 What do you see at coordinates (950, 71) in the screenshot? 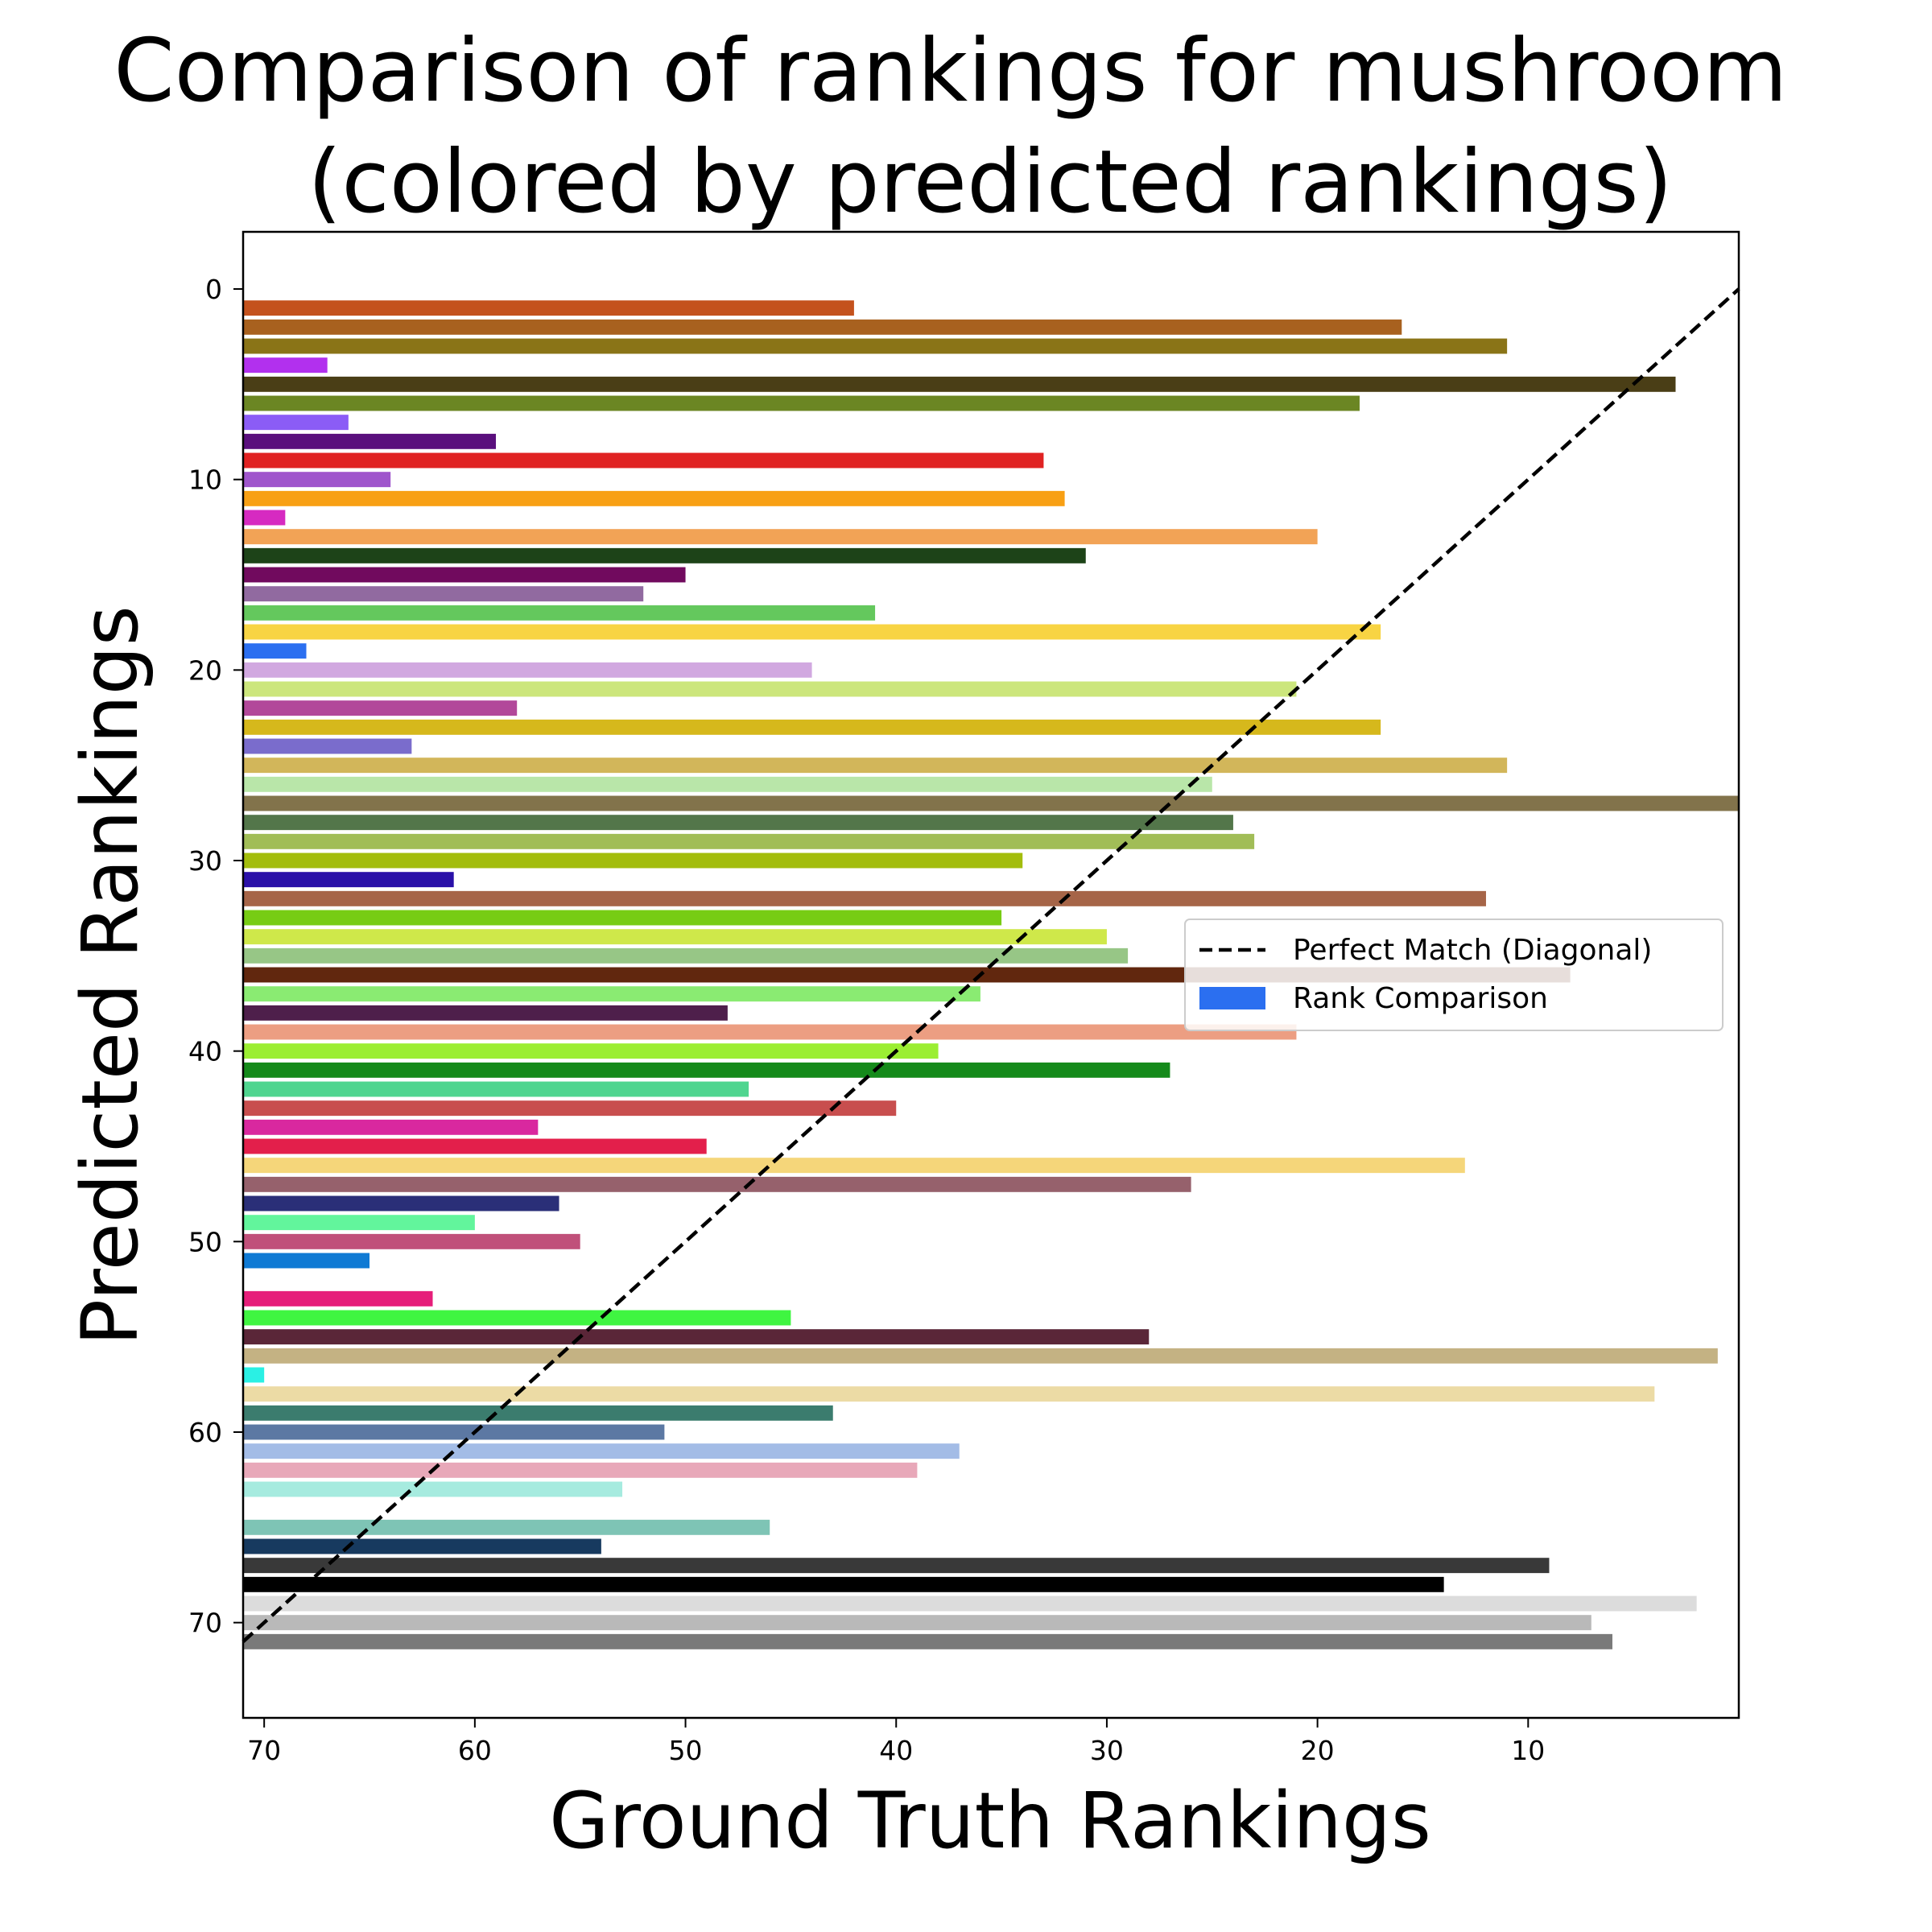
I see `chart-title-line-1: Comparison of rankings for mushroom` at bounding box center [950, 71].